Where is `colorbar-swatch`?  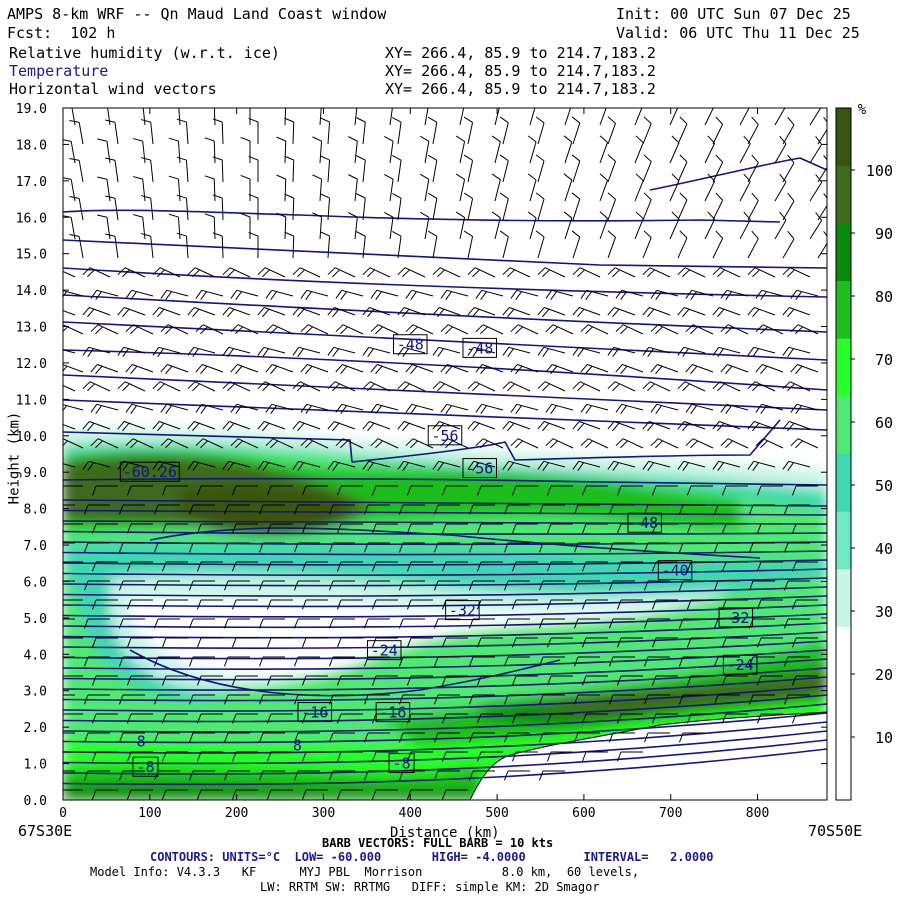 colorbar-swatch is located at coordinates (843, 137).